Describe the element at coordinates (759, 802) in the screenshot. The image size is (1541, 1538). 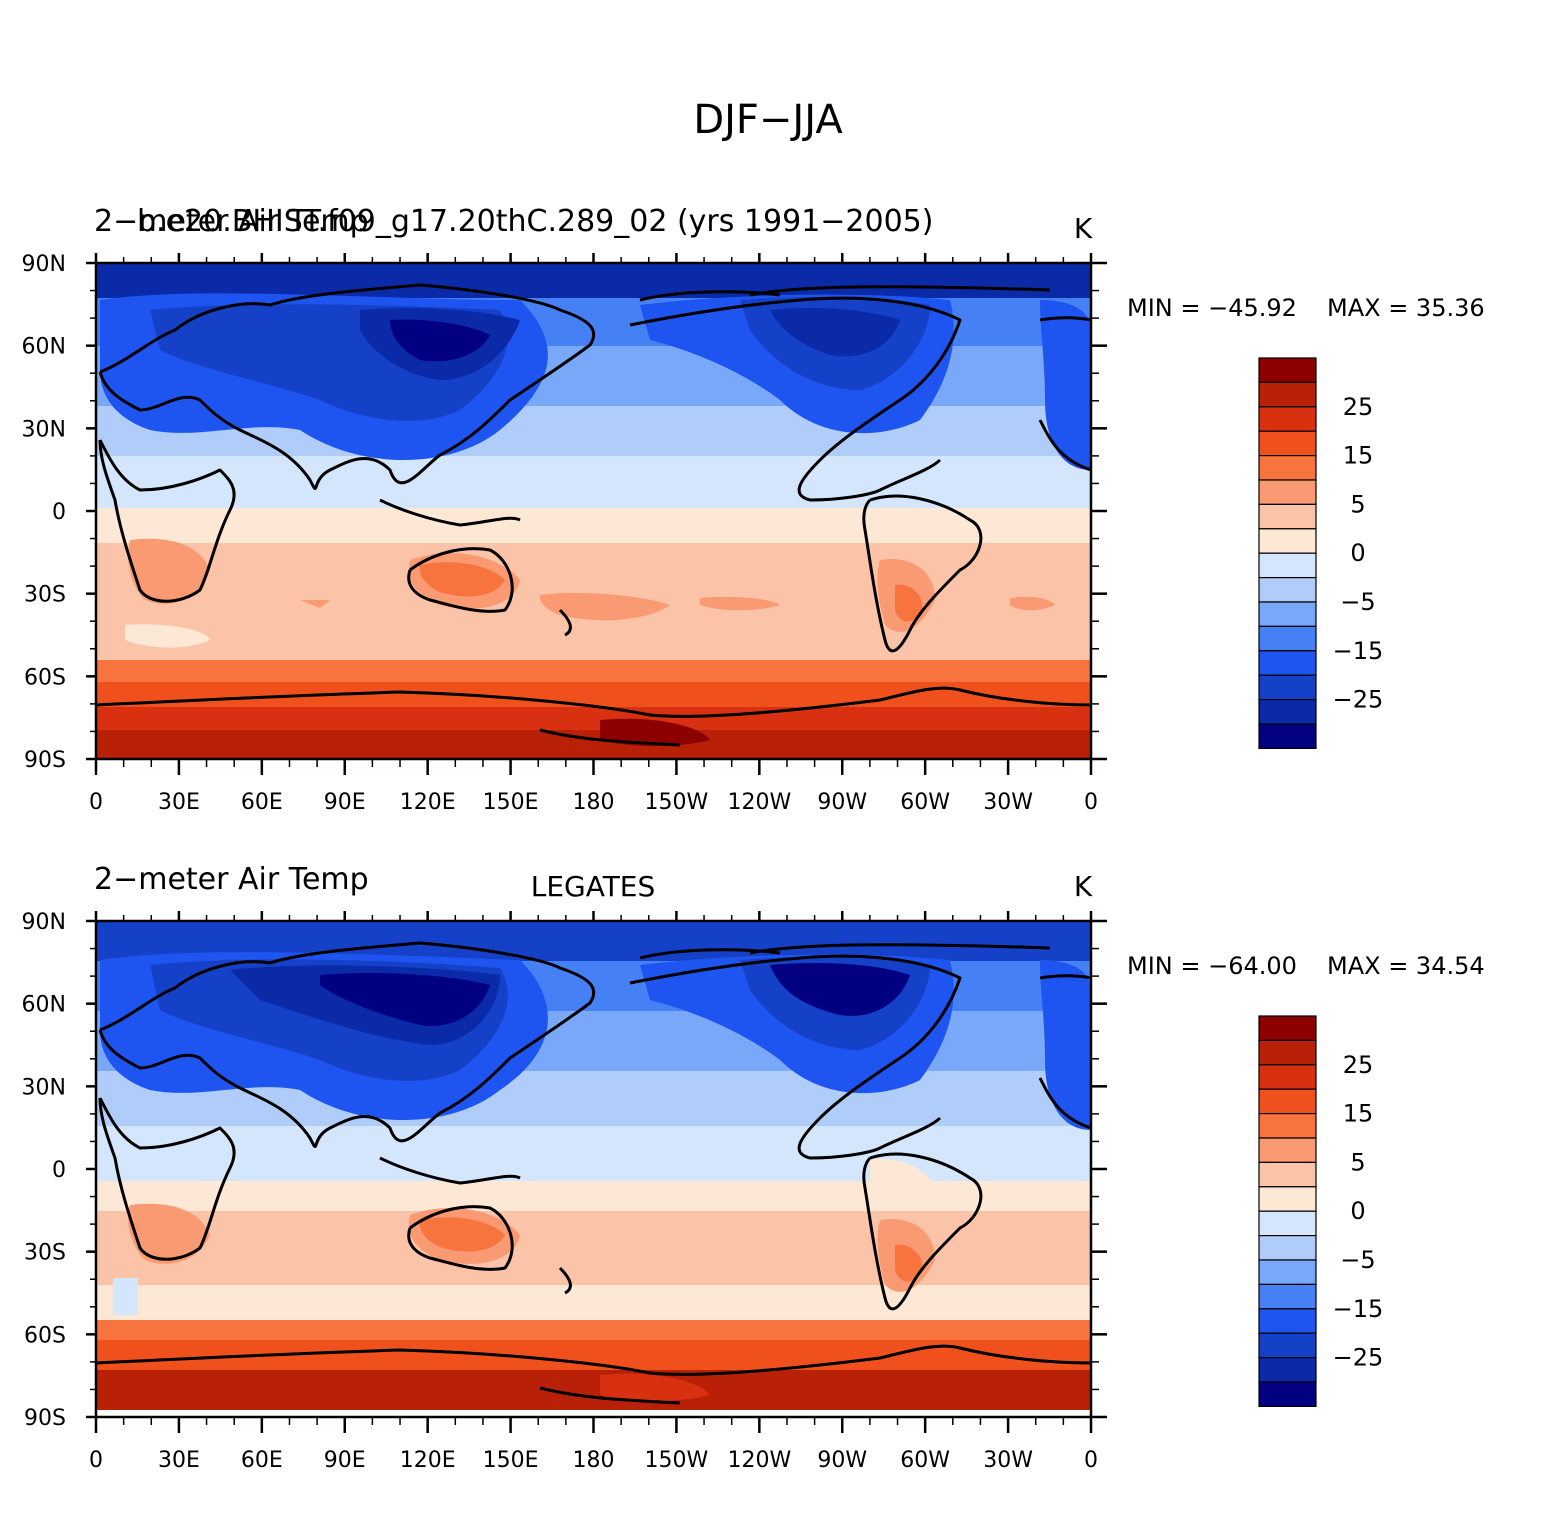
I see `lon-tick-label: 120W` at that location.